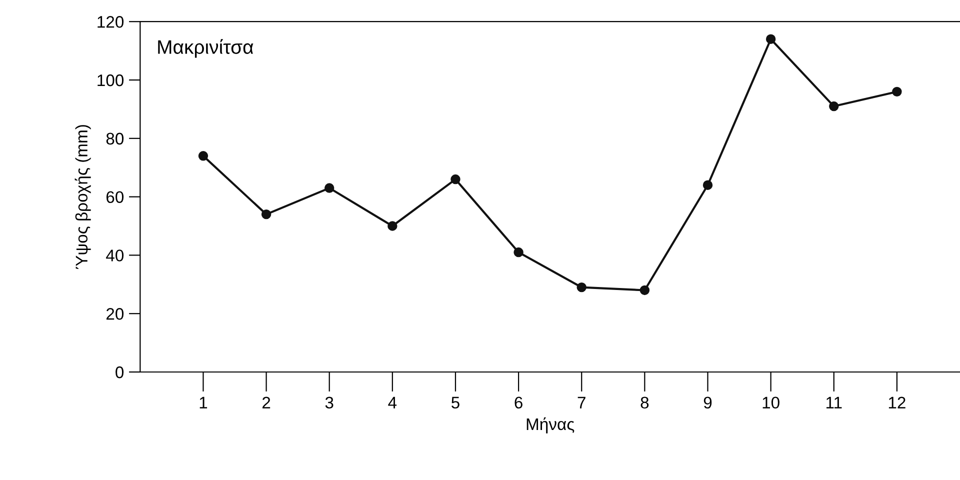 The width and height of the screenshot is (960, 480). Describe the element at coordinates (518, 402) in the screenshot. I see `x-tick-label: 6` at that location.